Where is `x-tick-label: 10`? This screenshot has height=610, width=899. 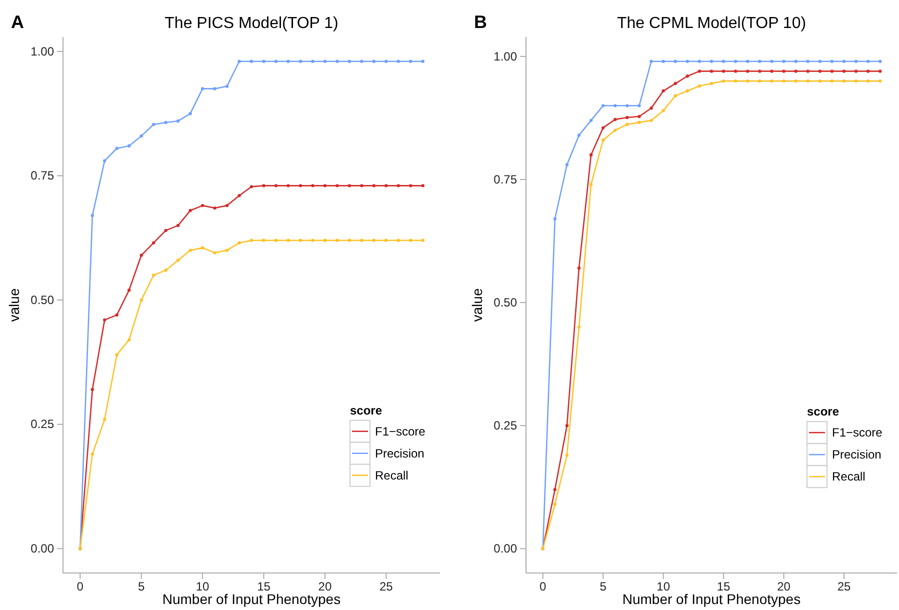
x-tick-label: 10 is located at coordinates (203, 587).